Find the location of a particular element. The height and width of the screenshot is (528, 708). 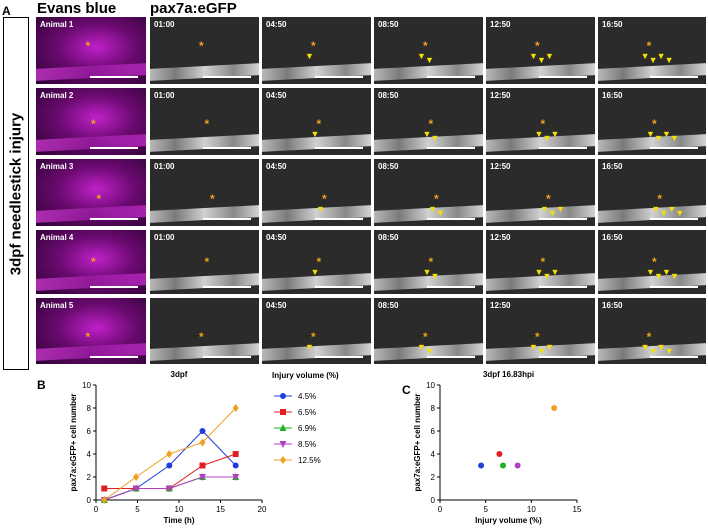

x-tick-label: 0 is located at coordinates (96, 509).